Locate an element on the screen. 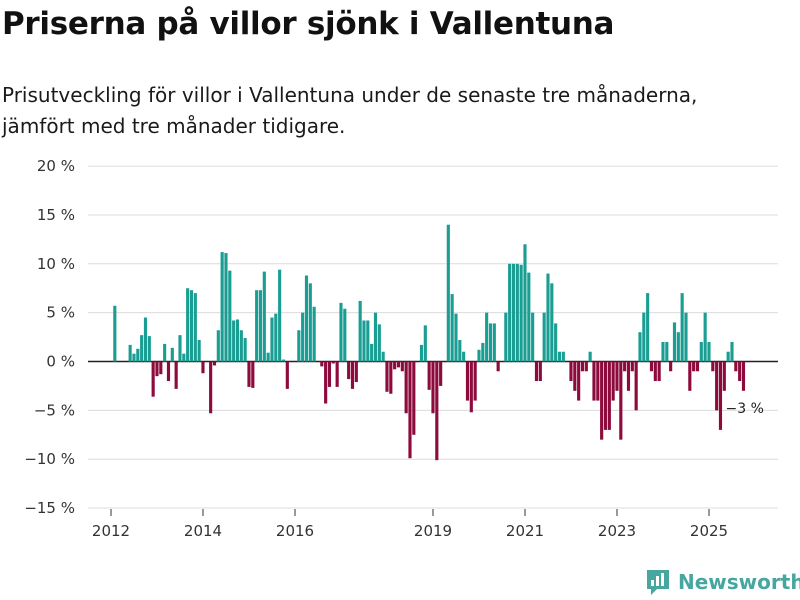 The image size is (800, 600). x-tick-label: 2023 is located at coordinates (617, 531).